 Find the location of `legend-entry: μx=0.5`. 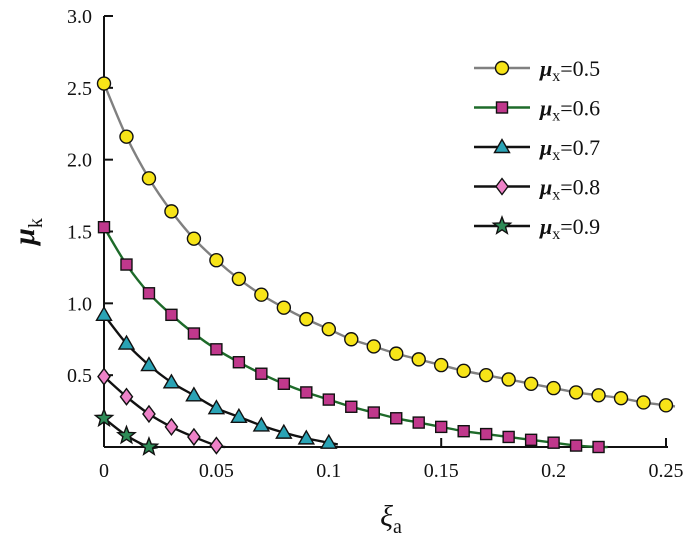

legend-entry: μx=0.5 is located at coordinates (537, 70).